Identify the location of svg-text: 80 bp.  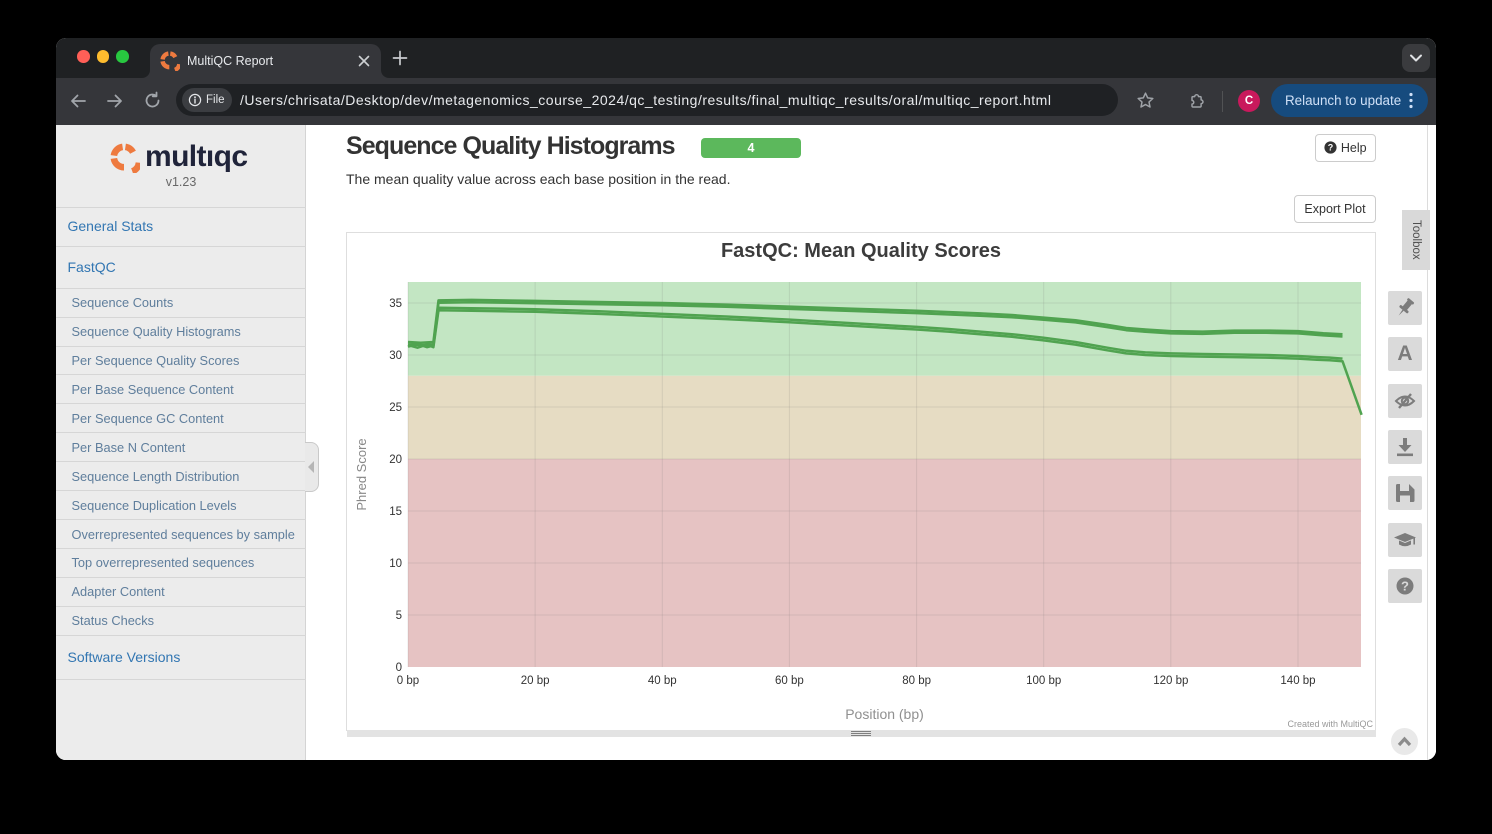
(916, 681).